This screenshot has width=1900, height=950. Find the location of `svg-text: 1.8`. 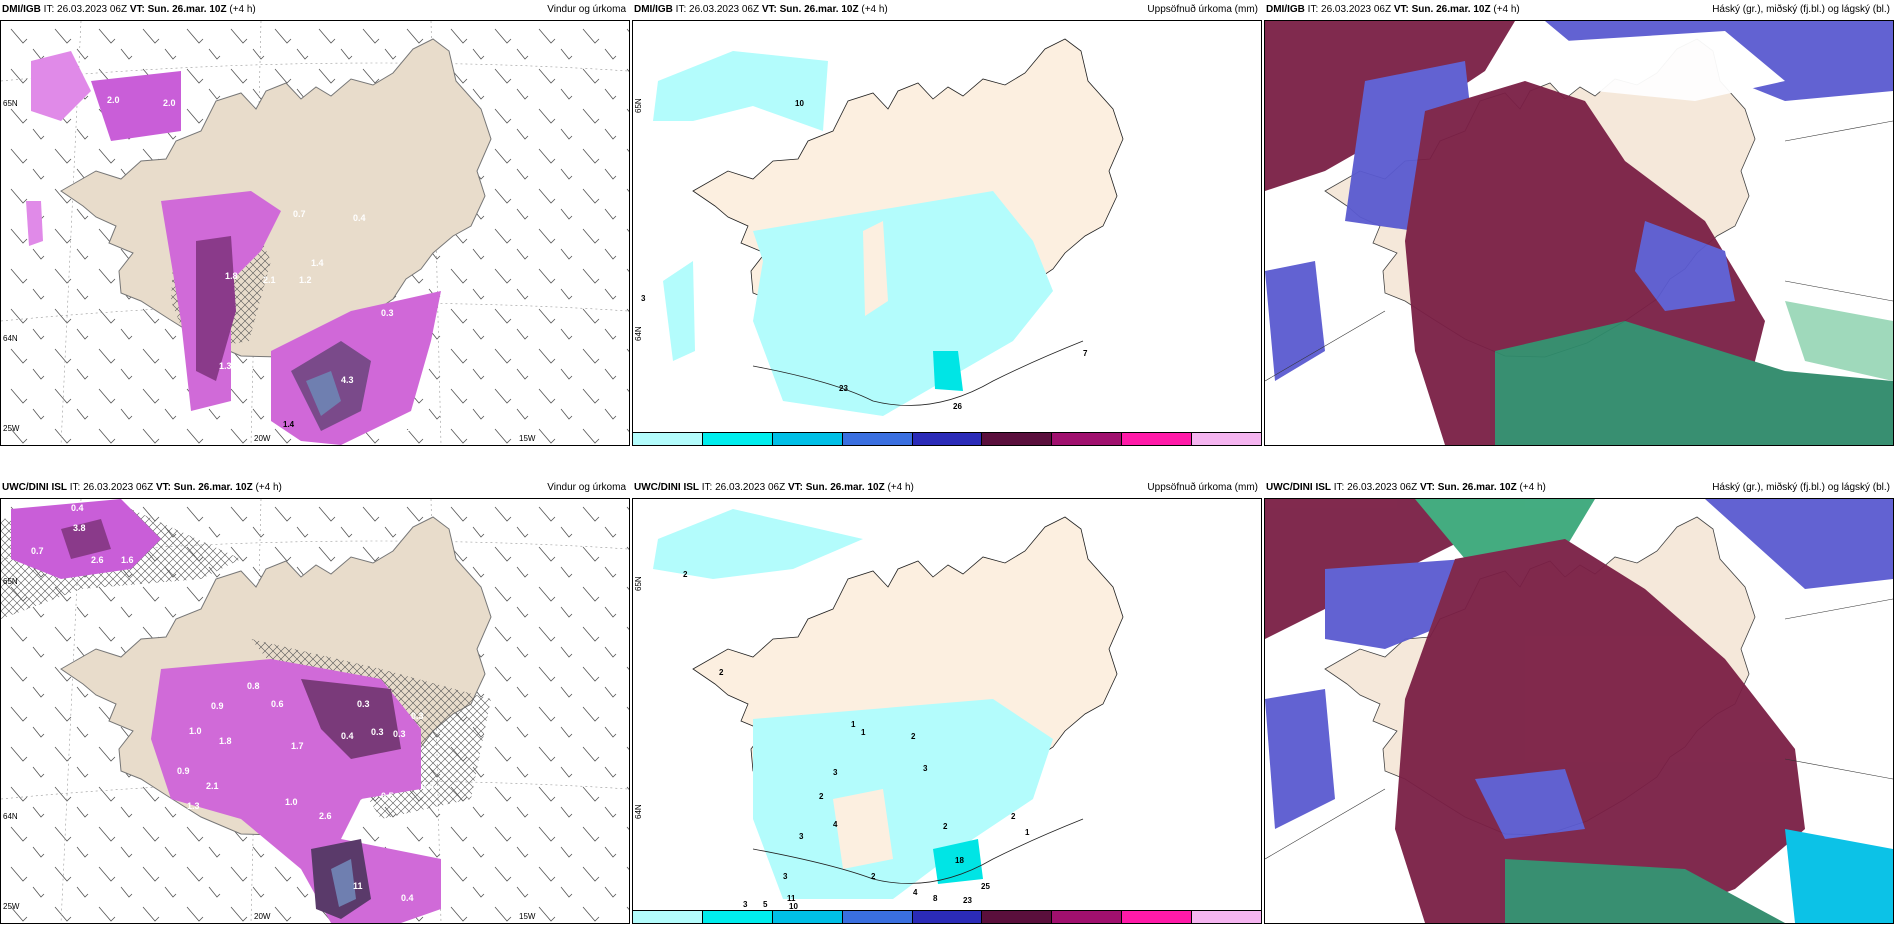

svg-text: 1.8 is located at coordinates (231, 276).